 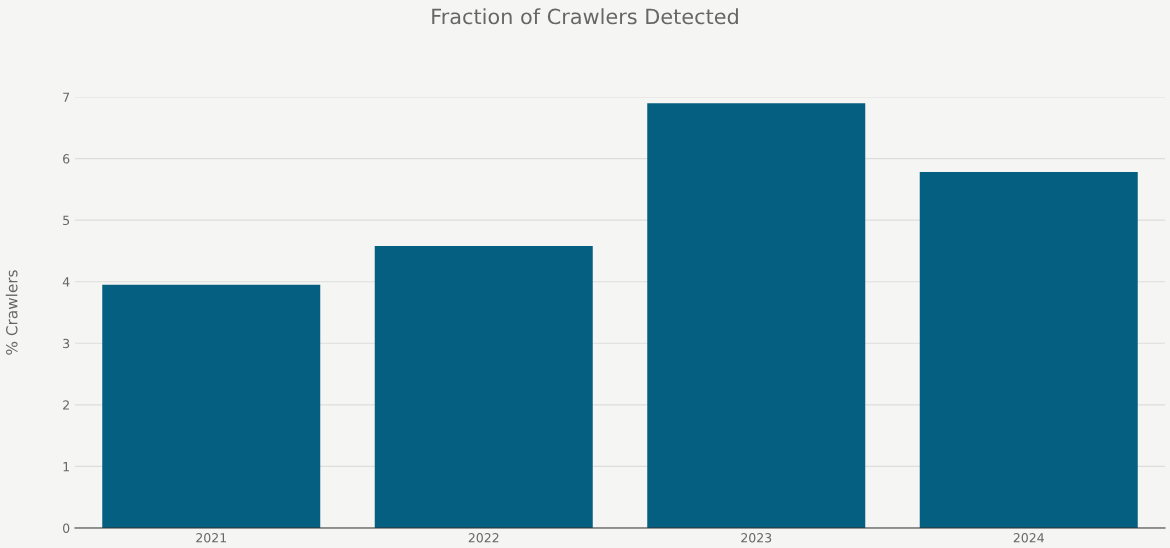 I want to click on x-tick-label: 2024, so click(x=1028, y=538).